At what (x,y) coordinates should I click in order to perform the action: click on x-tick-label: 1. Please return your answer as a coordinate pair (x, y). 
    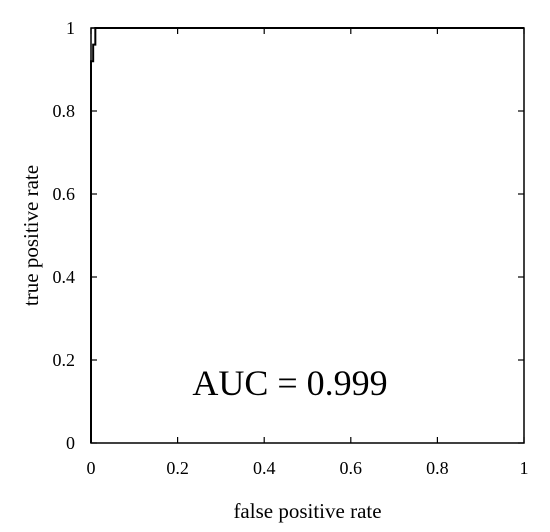
    Looking at the image, I should click on (524, 468).